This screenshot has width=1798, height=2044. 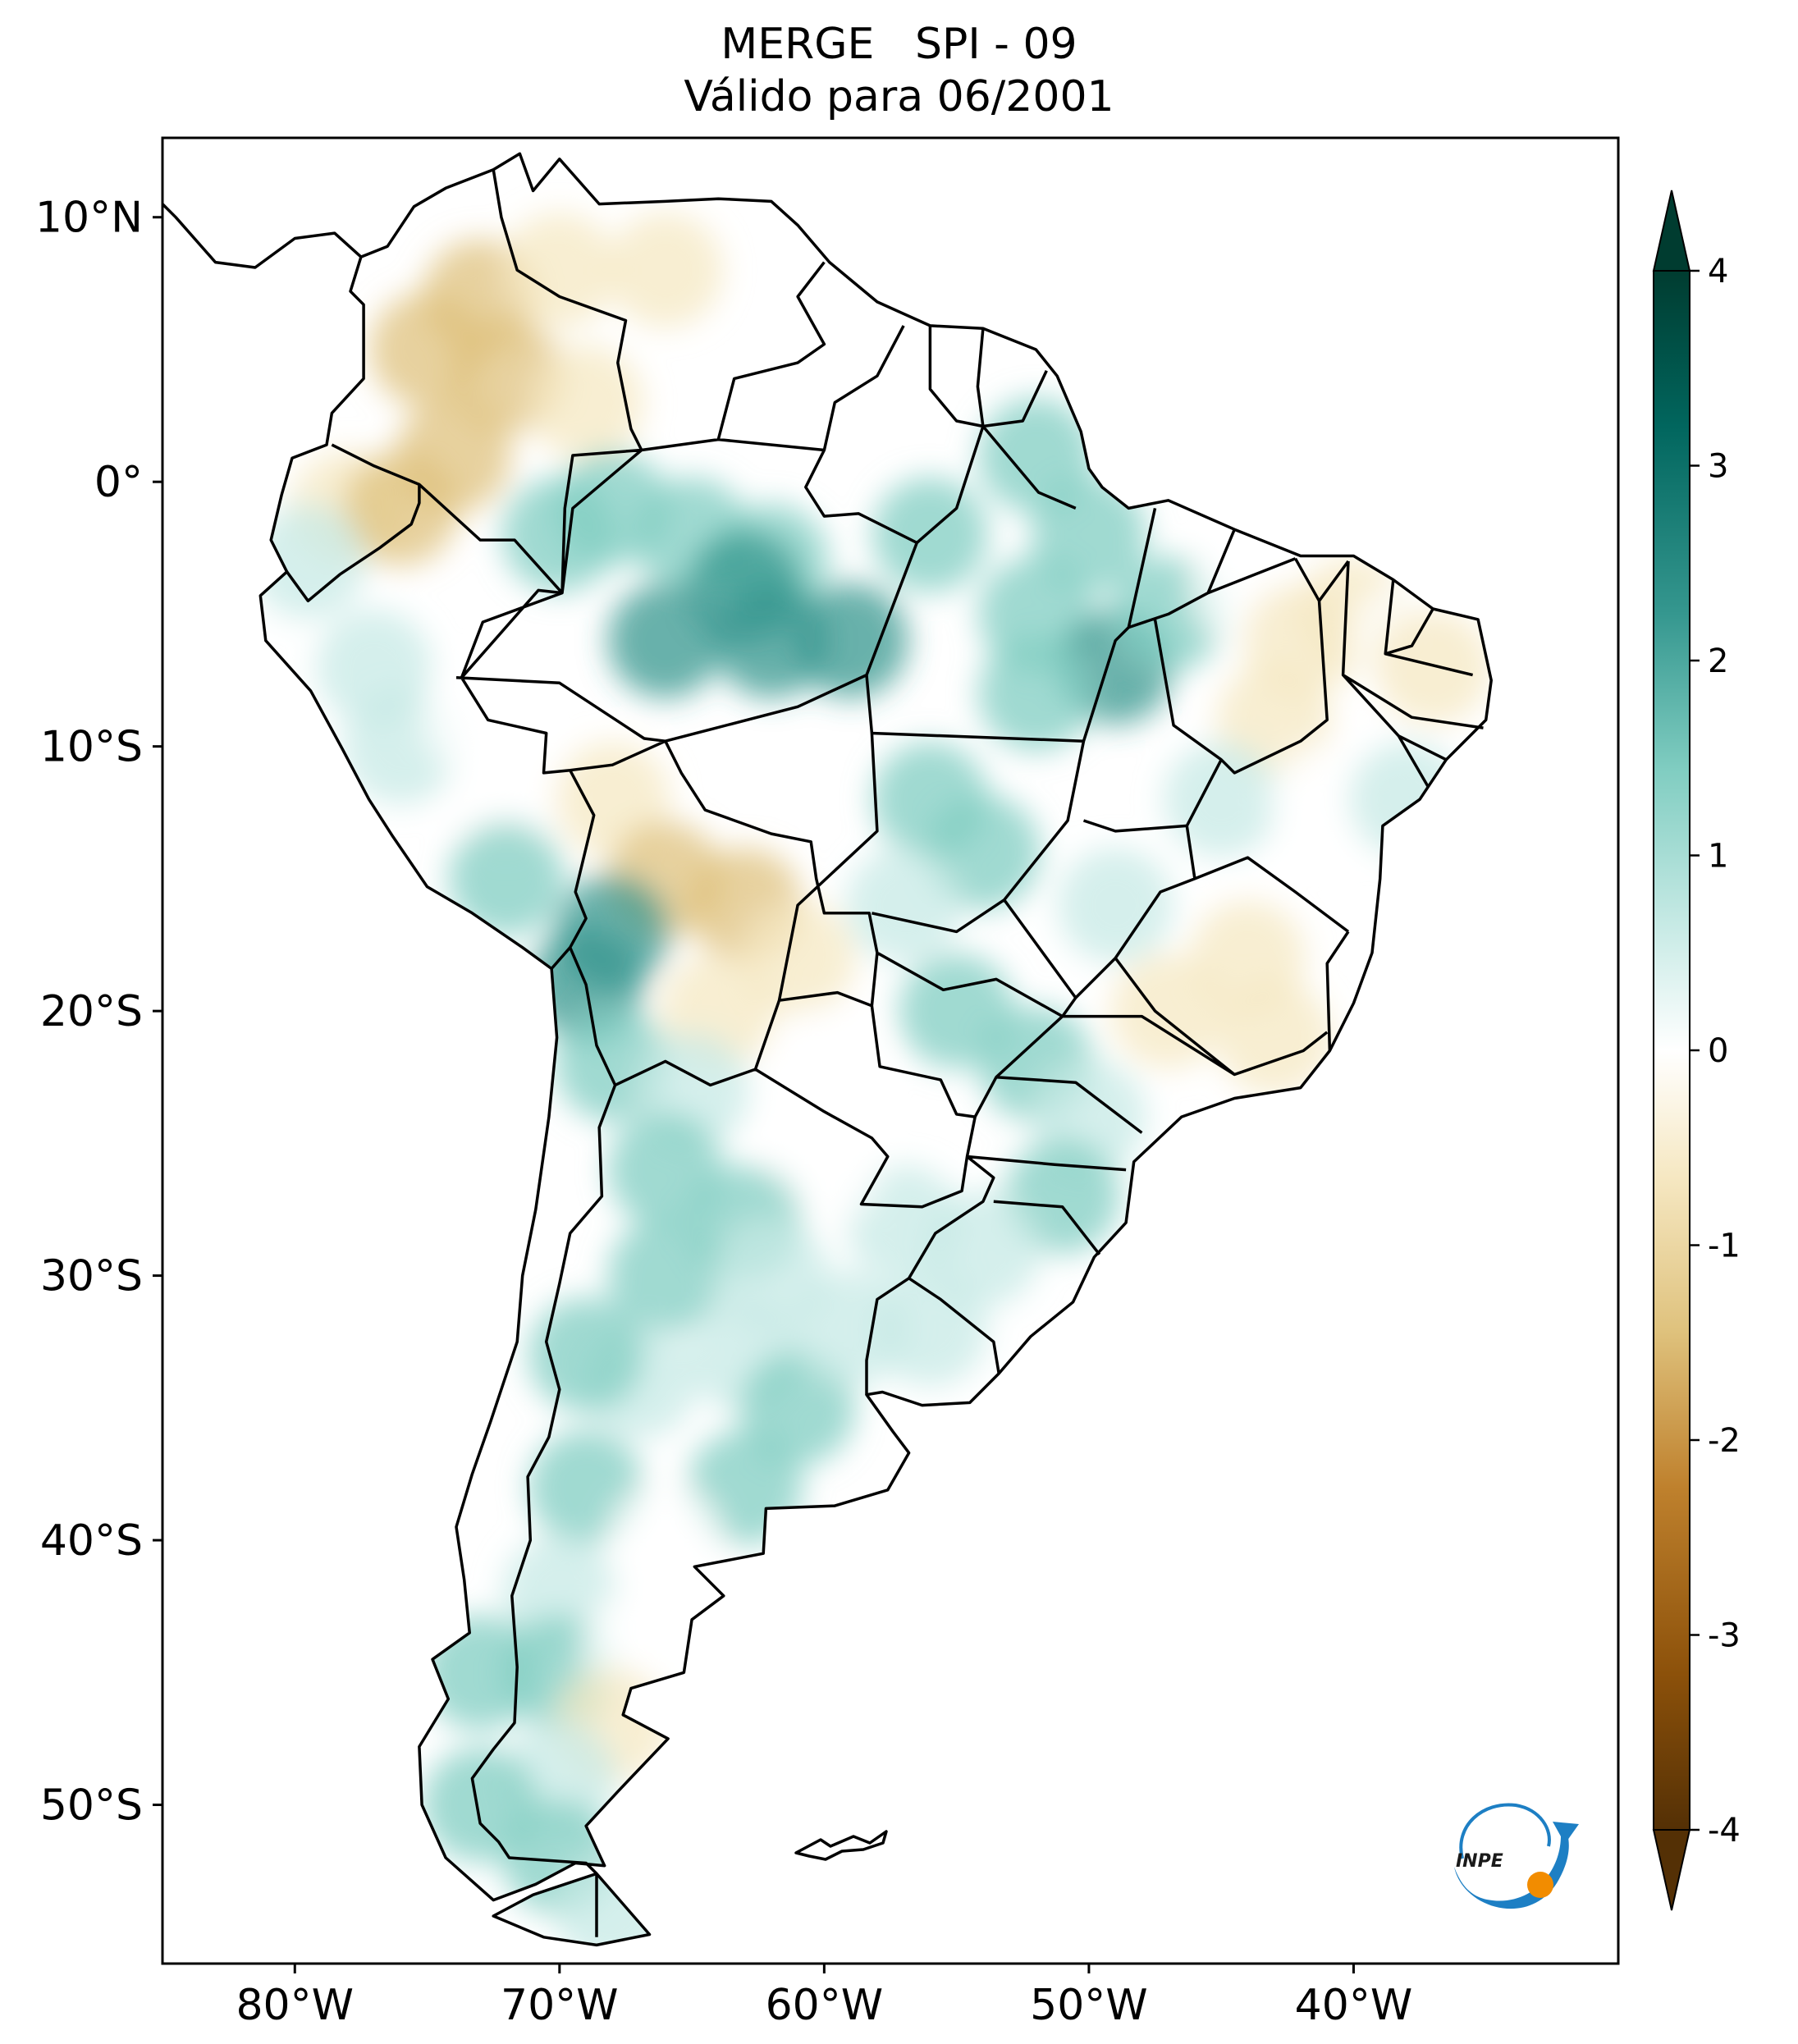 What do you see at coordinates (1671, 1870) in the screenshot?
I see `colorbar-extend-bottom` at bounding box center [1671, 1870].